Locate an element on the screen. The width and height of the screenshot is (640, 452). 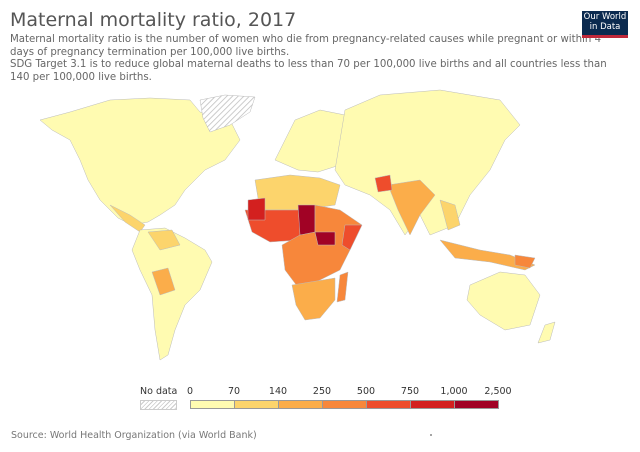
region-afghanistan is located at coordinates (383, 183).